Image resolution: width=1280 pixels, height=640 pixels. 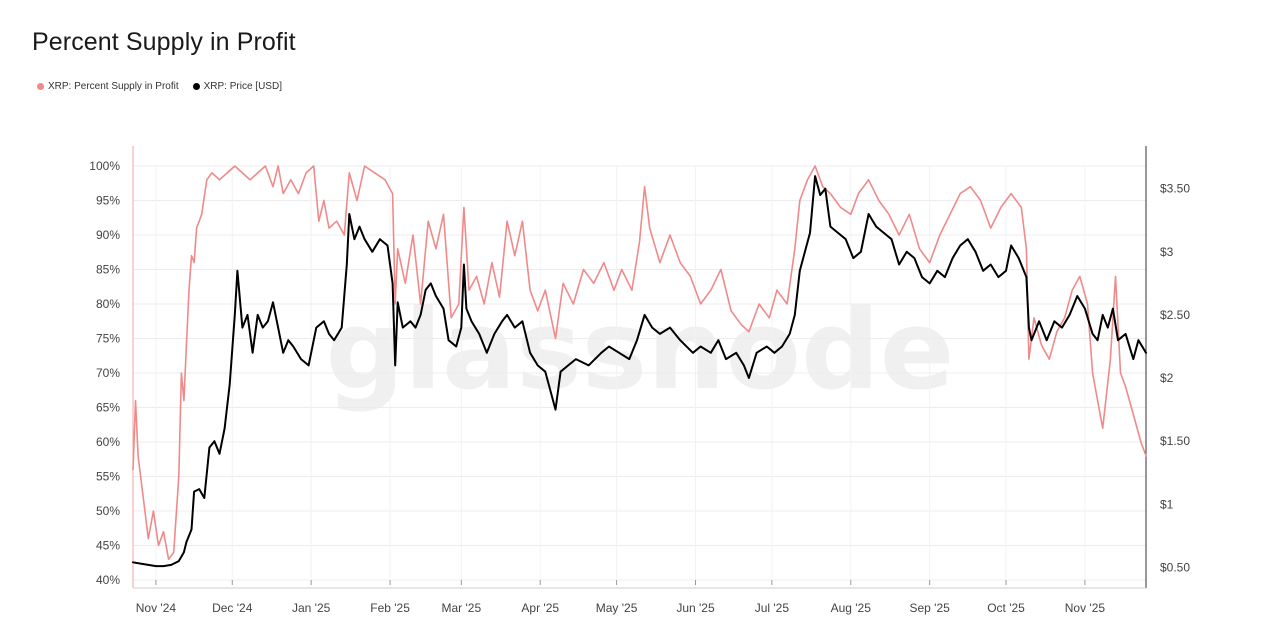 I want to click on x-tick-label: Oct '25, so click(x=1006, y=608).